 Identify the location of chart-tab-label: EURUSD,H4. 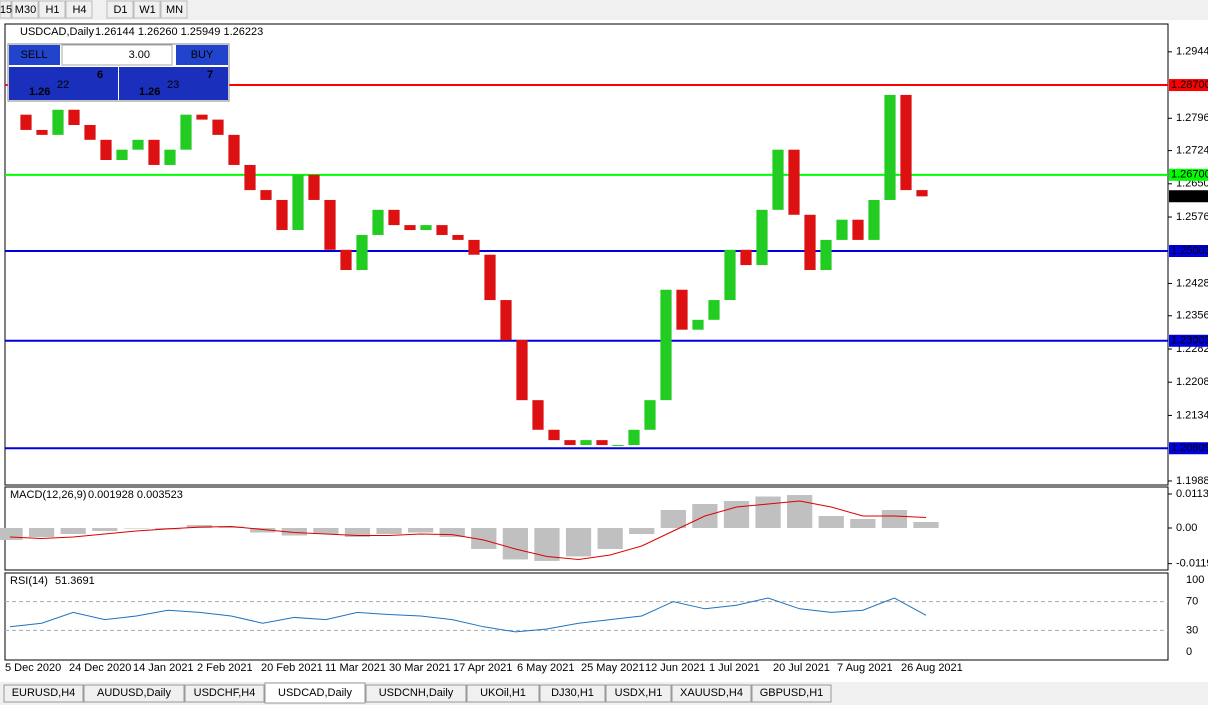
(44, 693).